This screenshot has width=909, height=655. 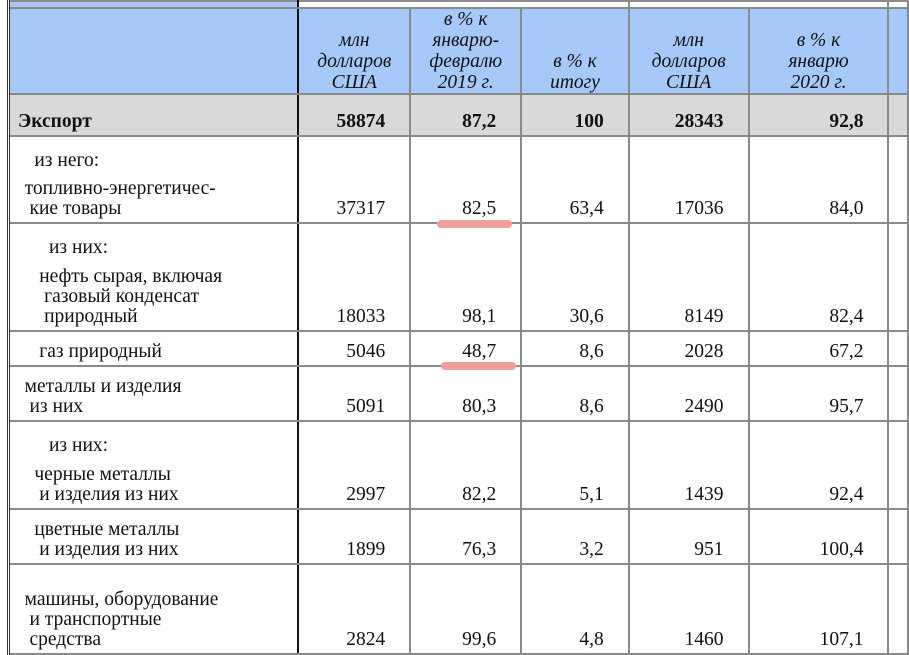 I want to click on header-cell: в % к январю 2020 г., so click(x=818, y=51).